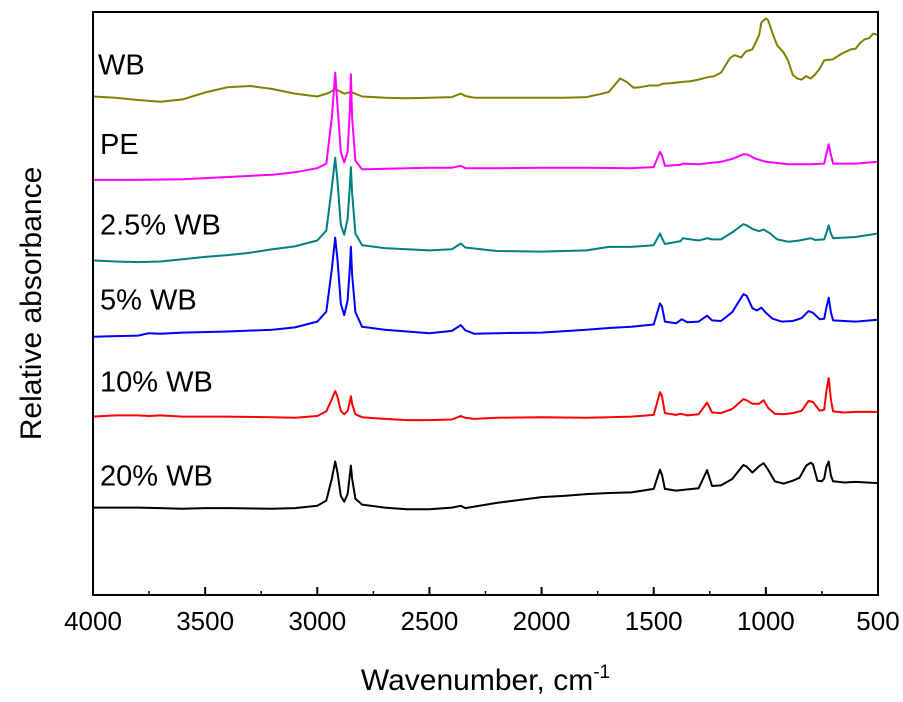  I want to click on series-label-0: WB, so click(121, 66).